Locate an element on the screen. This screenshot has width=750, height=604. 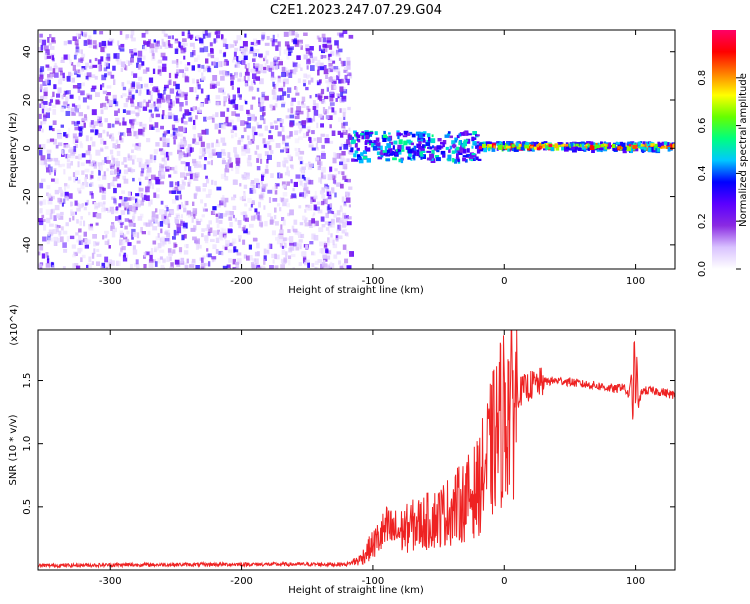
snr-y-multiplier: (x10^4) is located at coordinates (14, 324).